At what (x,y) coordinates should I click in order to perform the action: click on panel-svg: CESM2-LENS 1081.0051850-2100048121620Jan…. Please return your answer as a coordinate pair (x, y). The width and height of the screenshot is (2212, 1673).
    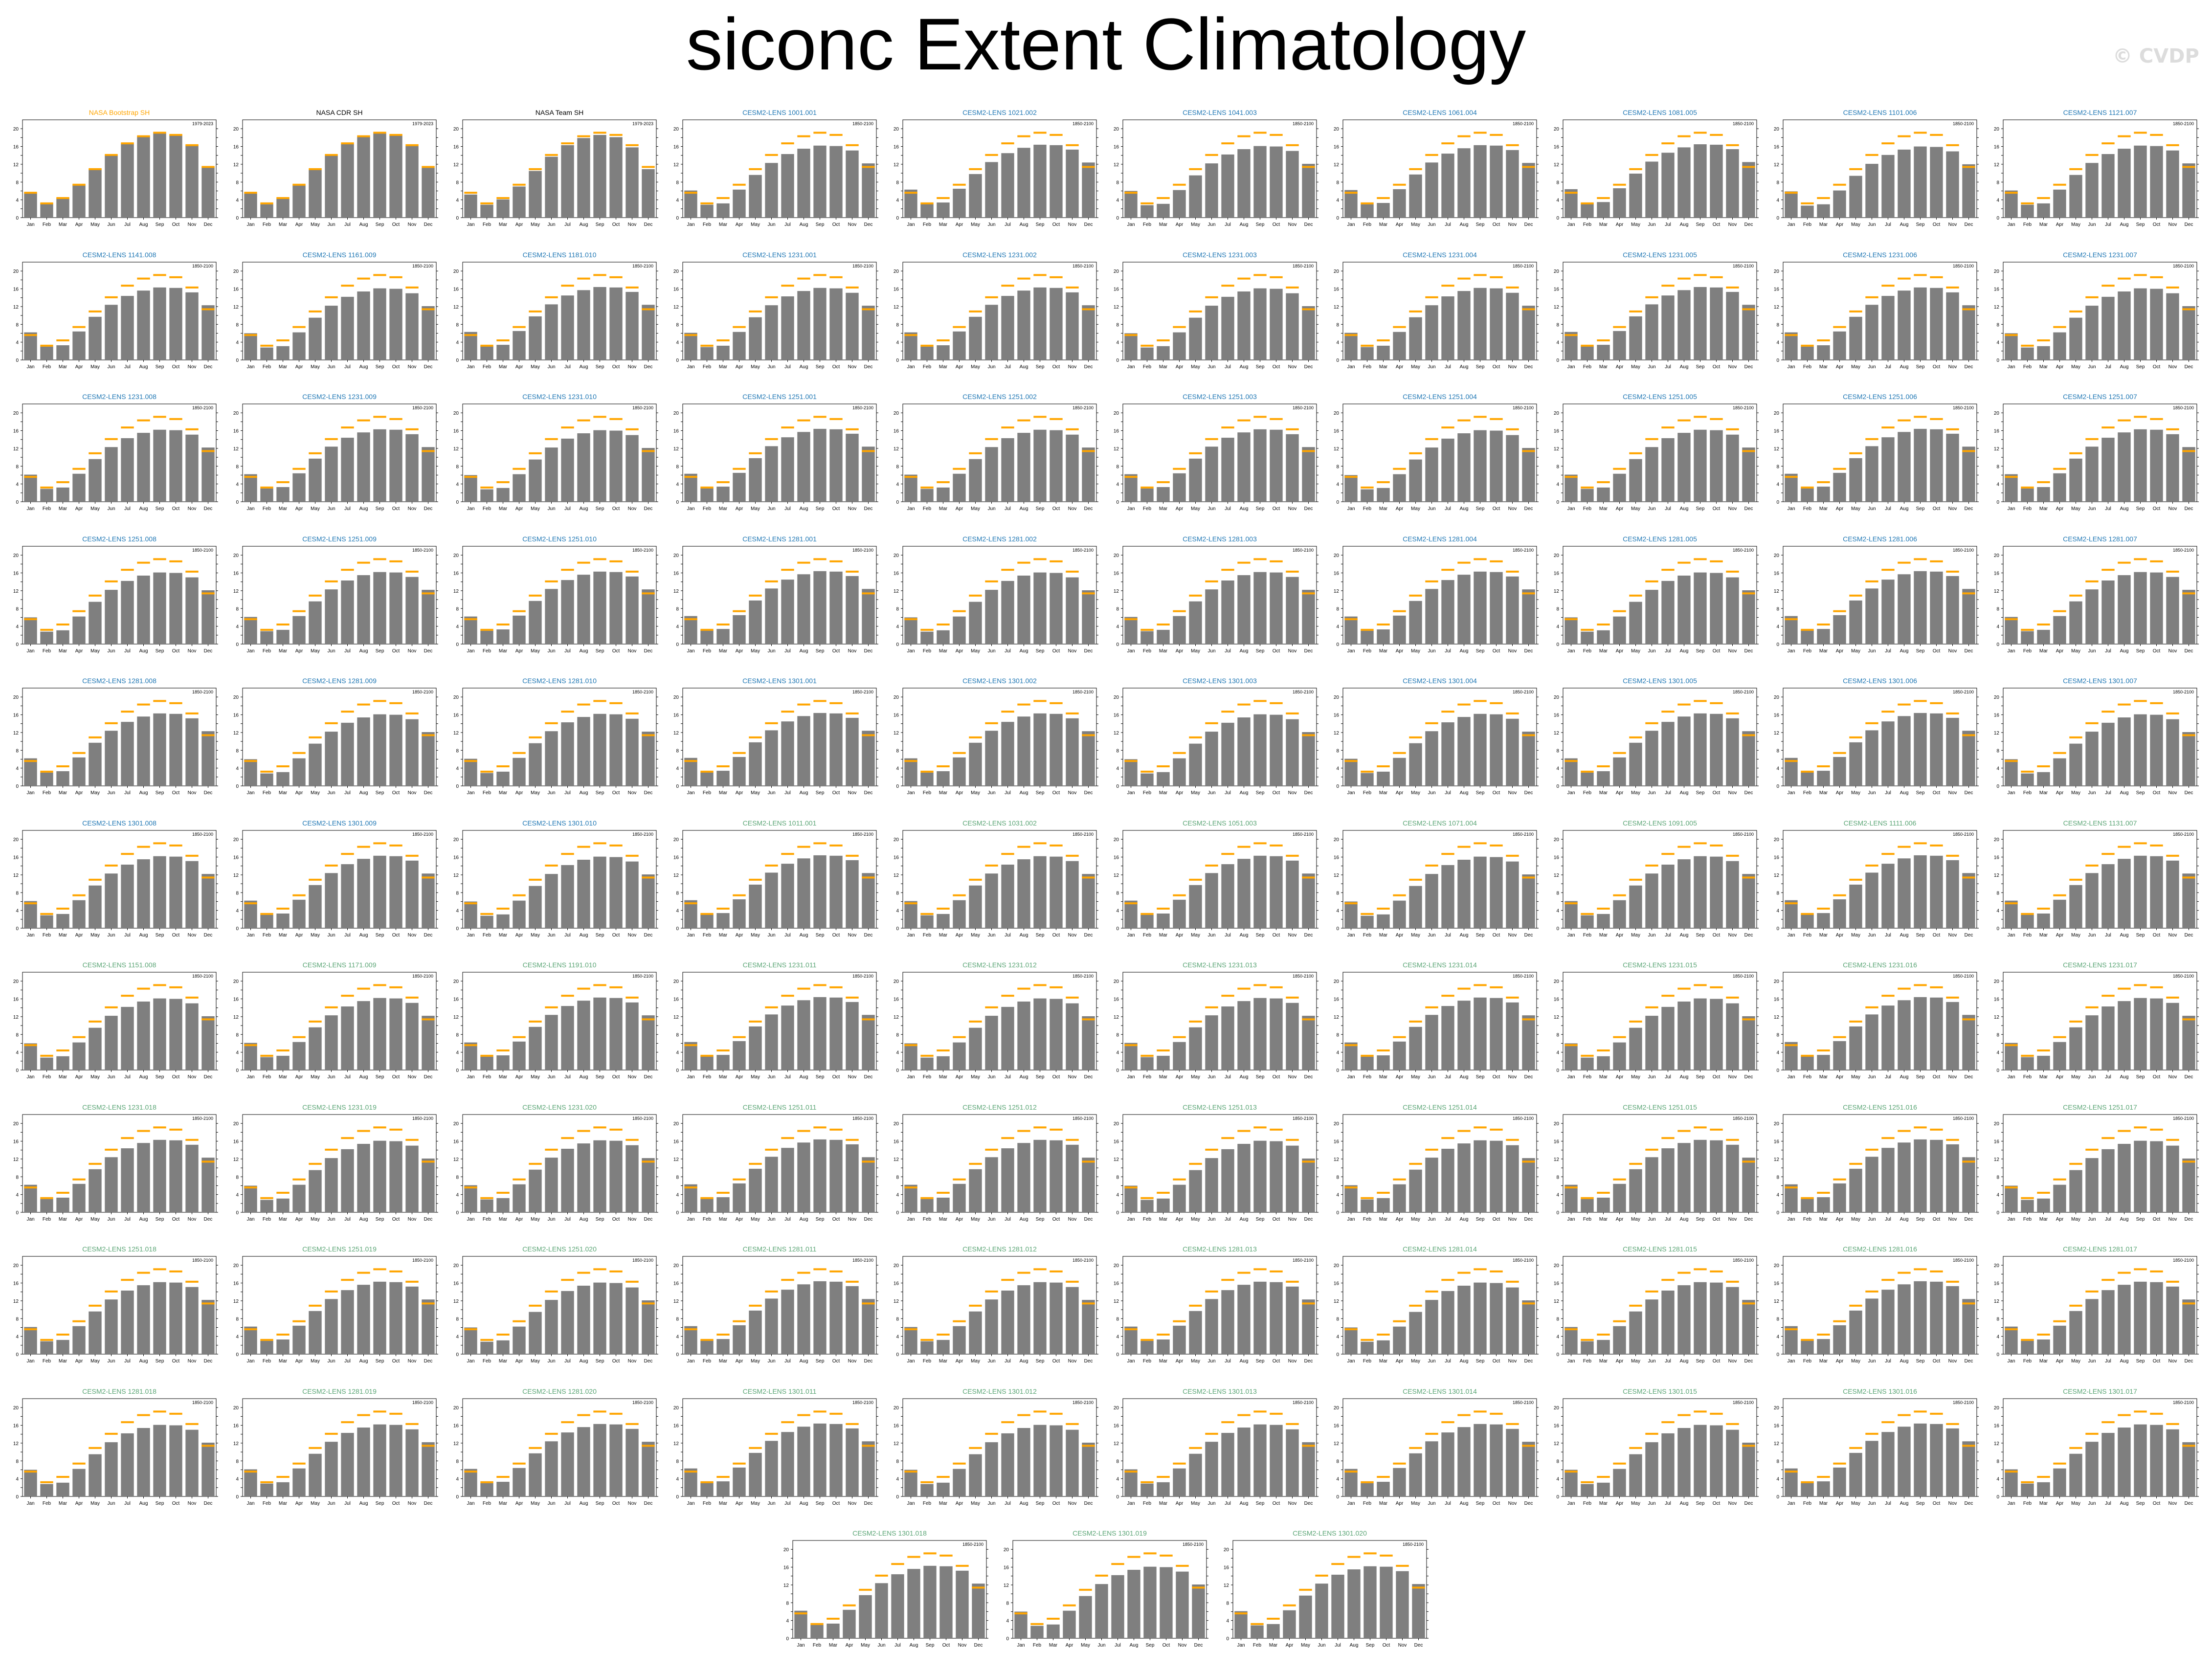
    Looking at the image, I should click on (1656, 168).